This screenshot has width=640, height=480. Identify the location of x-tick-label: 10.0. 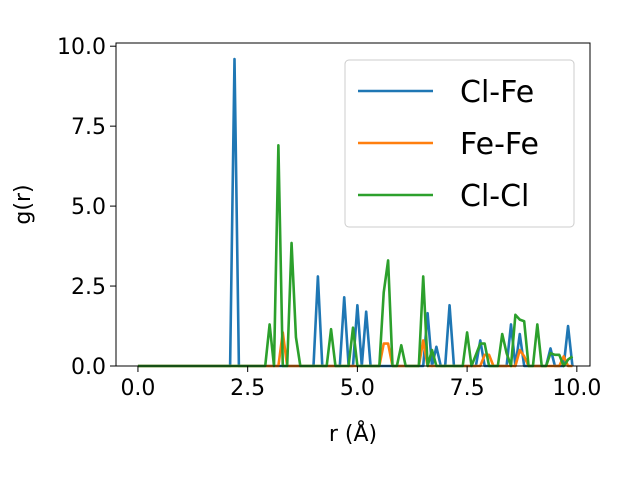
(576, 388).